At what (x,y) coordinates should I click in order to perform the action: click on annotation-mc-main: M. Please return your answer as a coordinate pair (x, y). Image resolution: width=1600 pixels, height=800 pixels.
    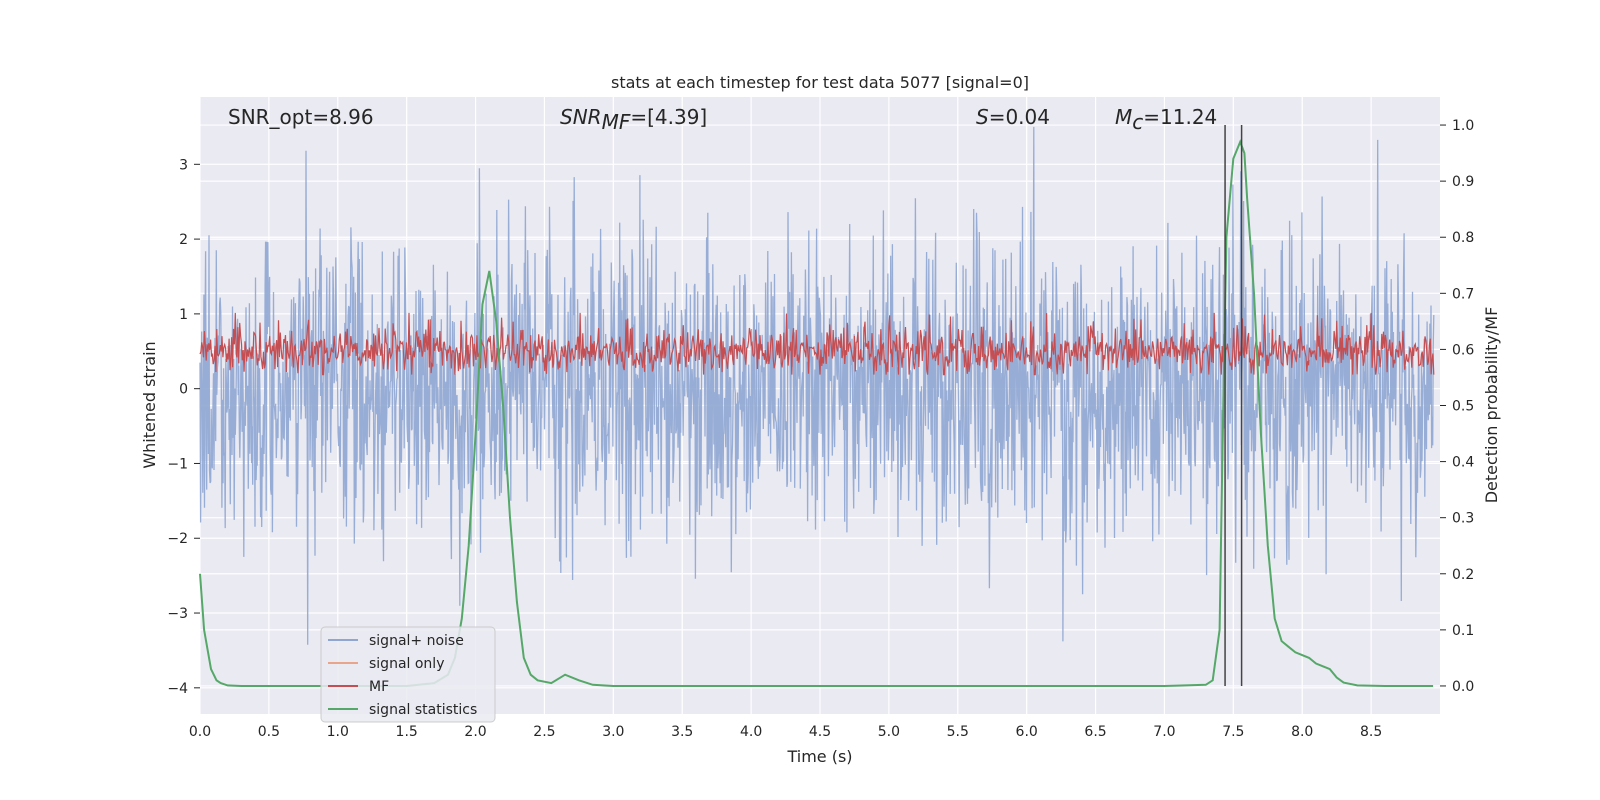
    Looking at the image, I should click on (1123, 117).